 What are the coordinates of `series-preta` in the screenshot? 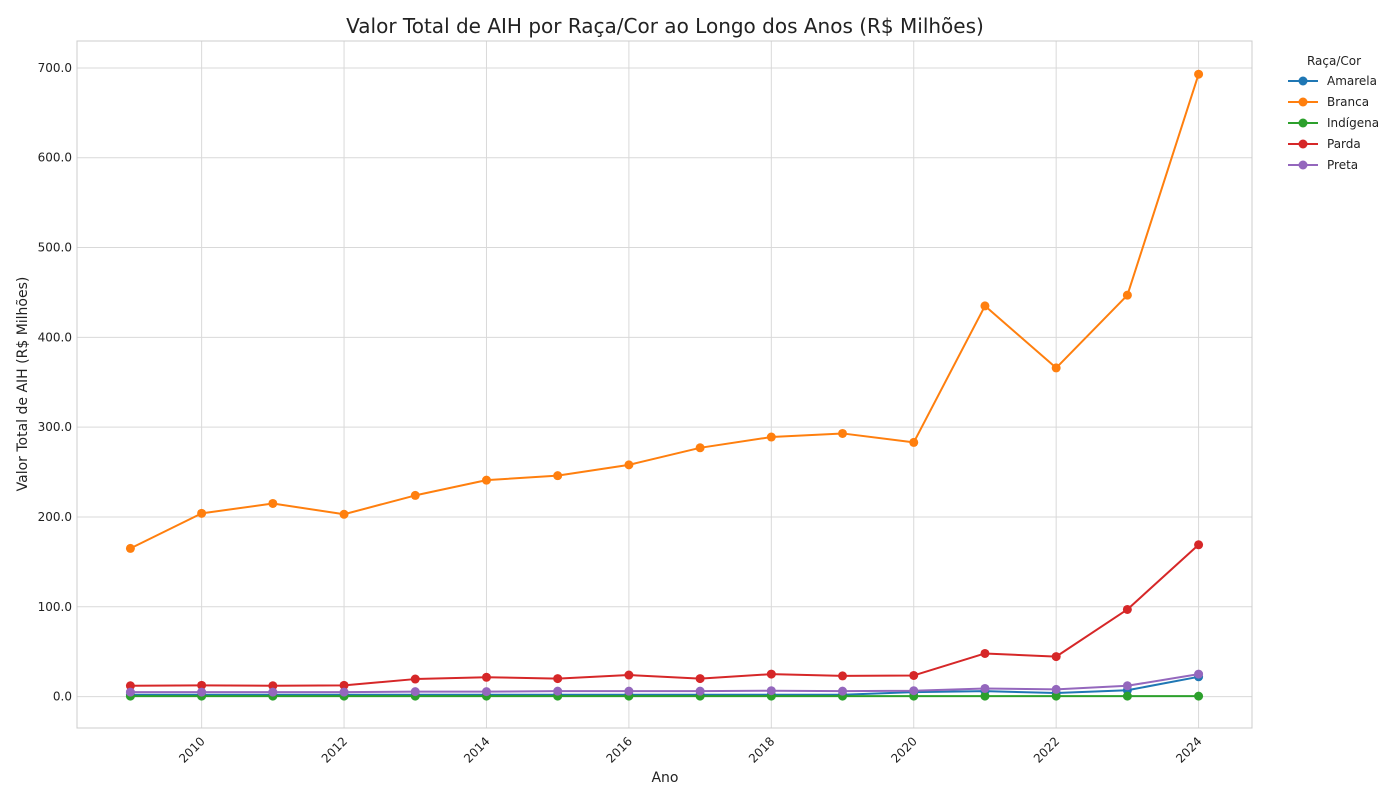 It's located at (664, 683).